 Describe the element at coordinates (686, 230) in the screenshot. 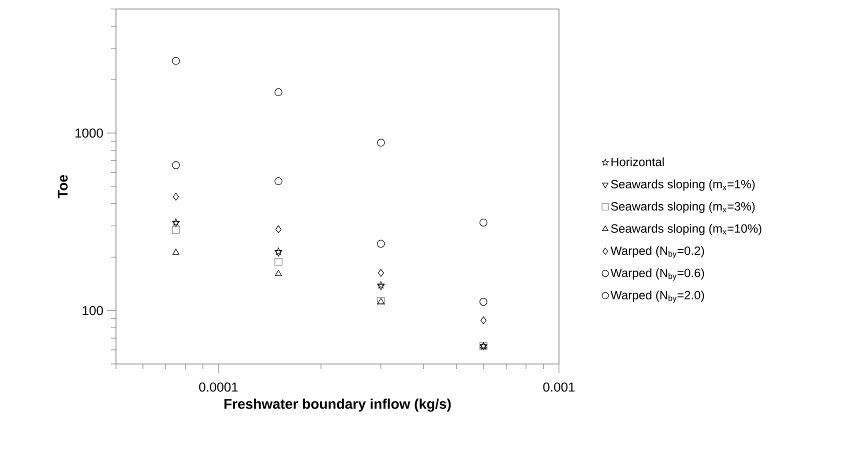

I see `legend-label: Seawards sloping (m$_{x}$=10%)` at that location.